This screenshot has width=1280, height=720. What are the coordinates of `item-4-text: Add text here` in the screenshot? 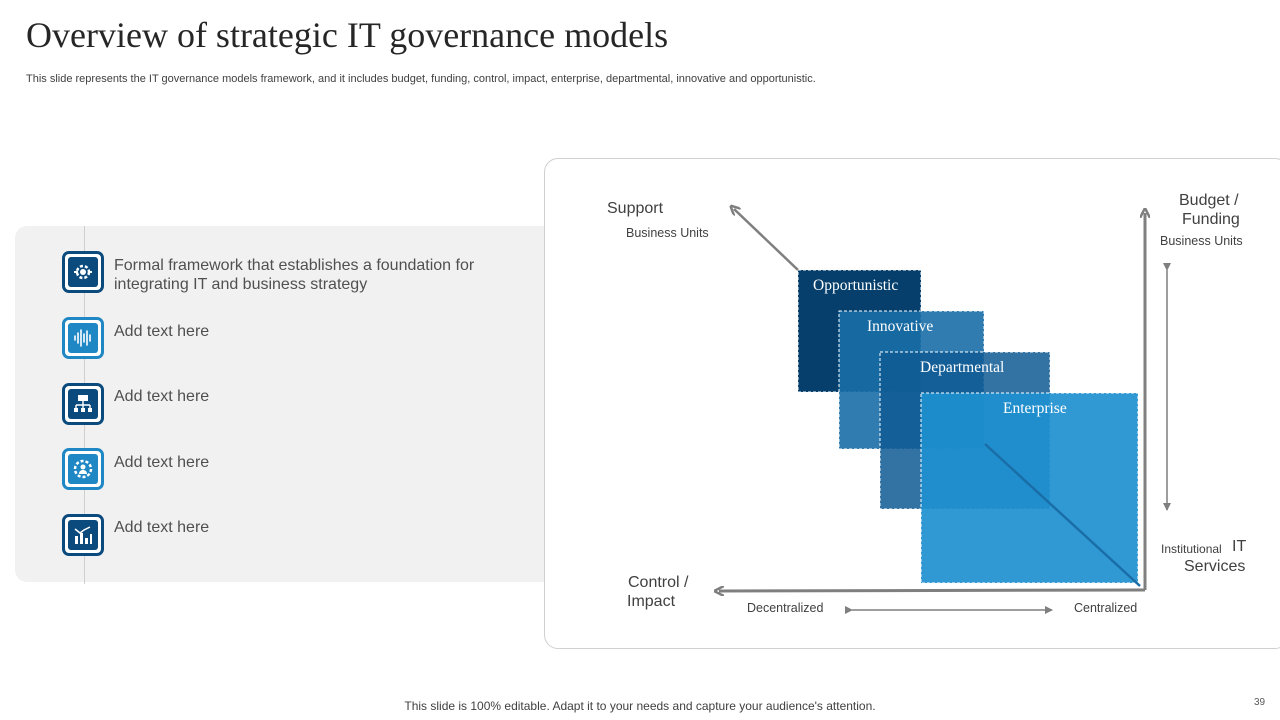 It's located at (162, 462).